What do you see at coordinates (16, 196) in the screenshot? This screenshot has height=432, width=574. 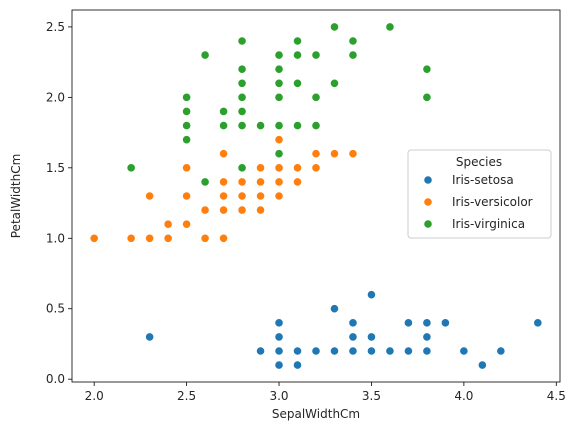 I see `y-axis-label: PetalWidthCm` at bounding box center [16, 196].